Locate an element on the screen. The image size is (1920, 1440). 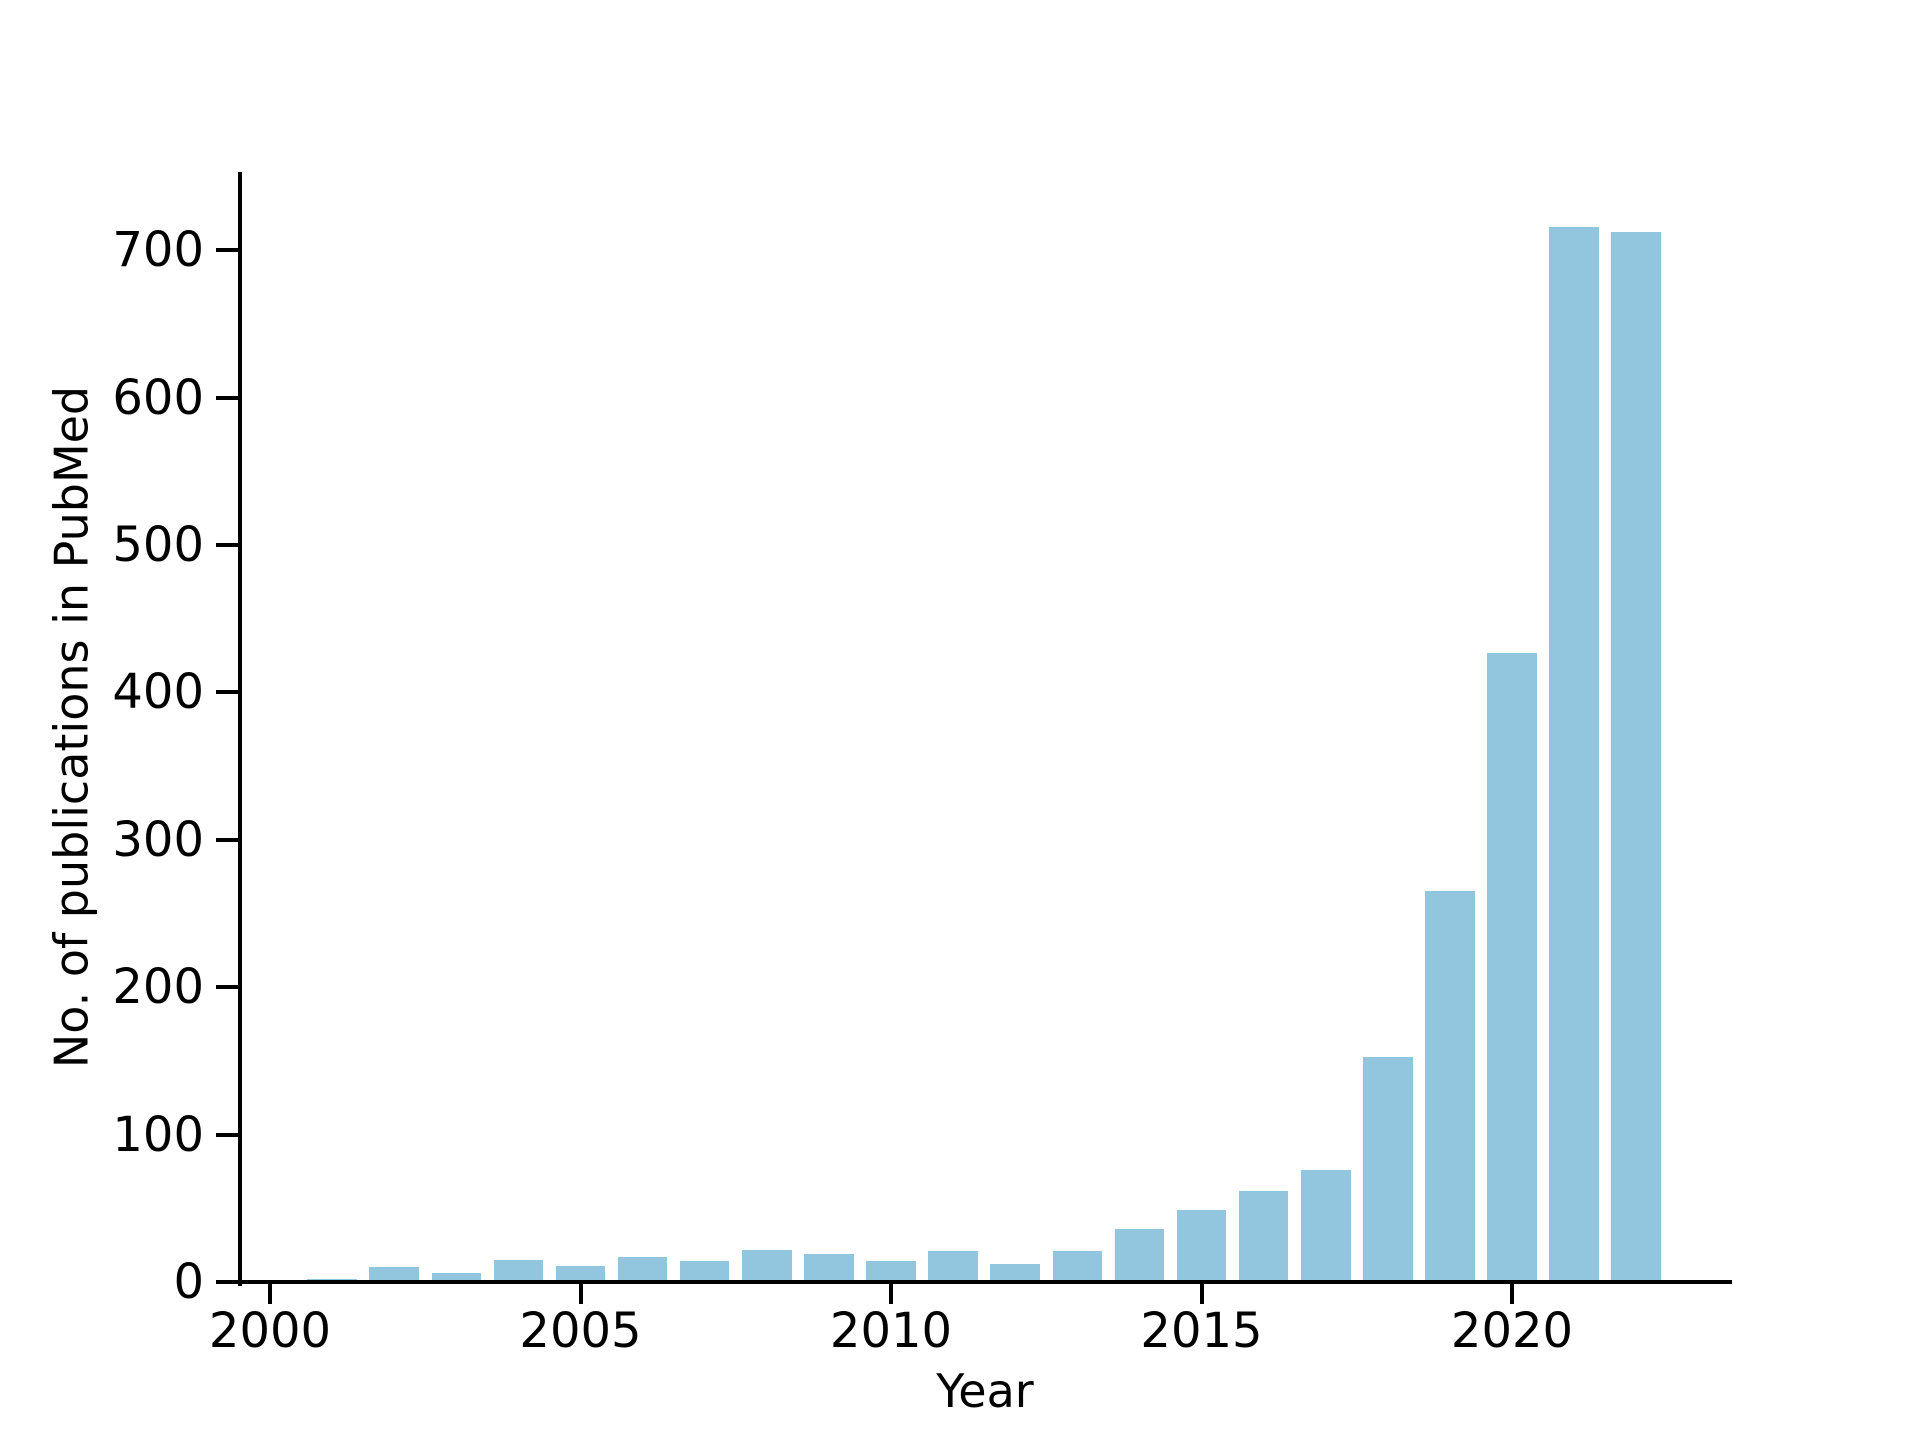
y-tick-label-400: 400 is located at coordinates (158, 692).